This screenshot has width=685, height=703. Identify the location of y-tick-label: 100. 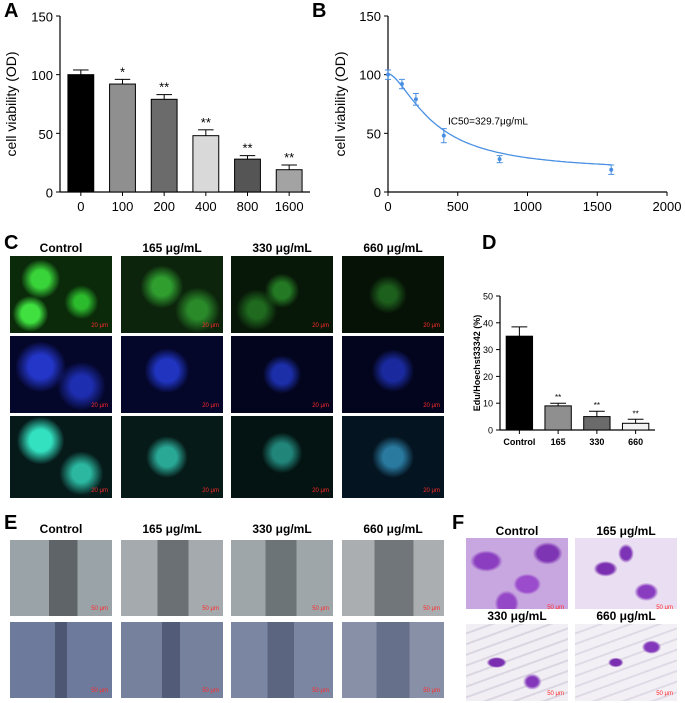
(370, 75).